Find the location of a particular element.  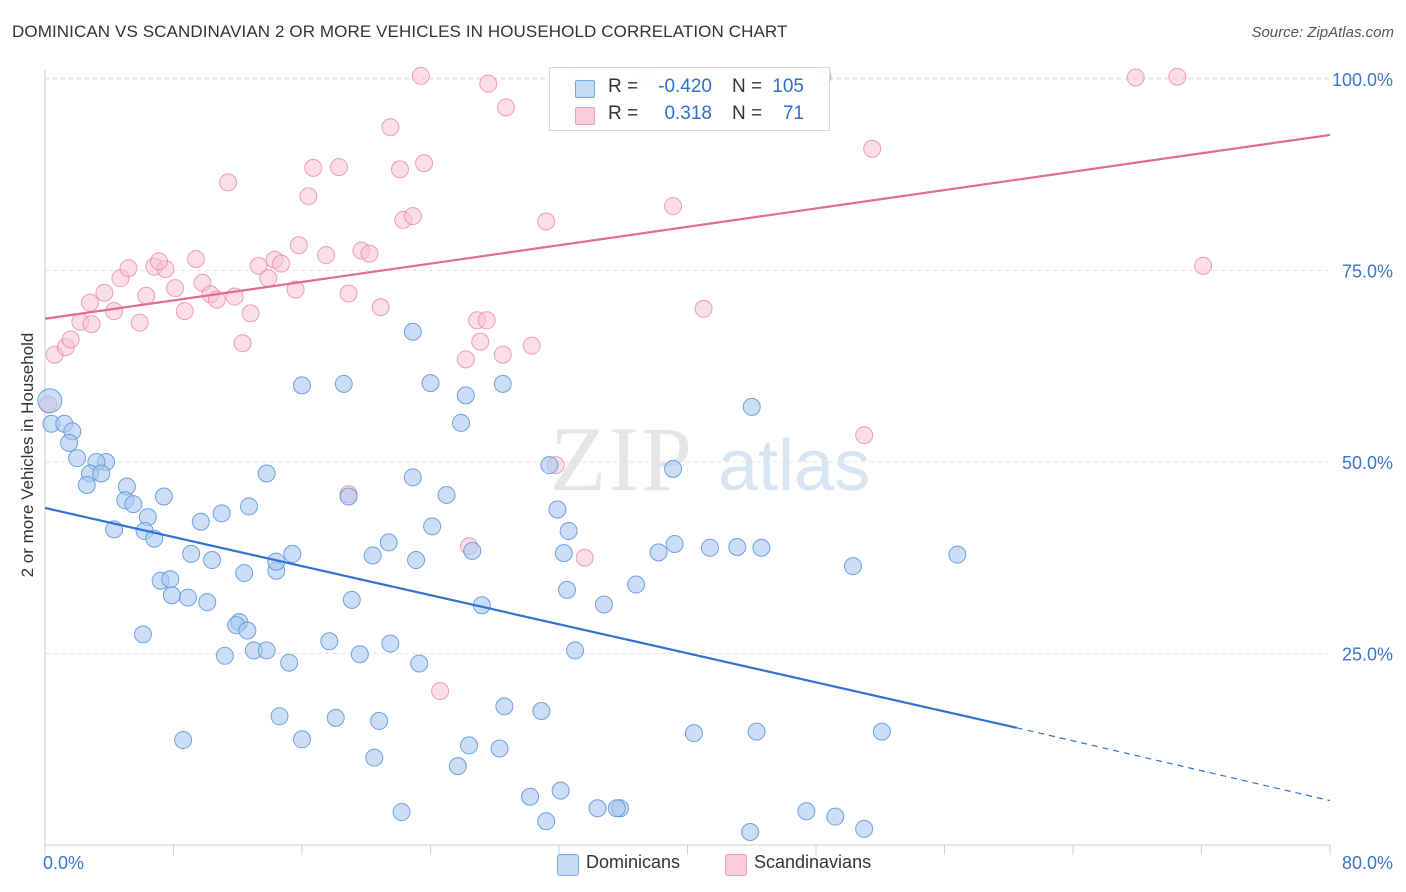

scandinavians-swatch is located at coordinates (585, 116).